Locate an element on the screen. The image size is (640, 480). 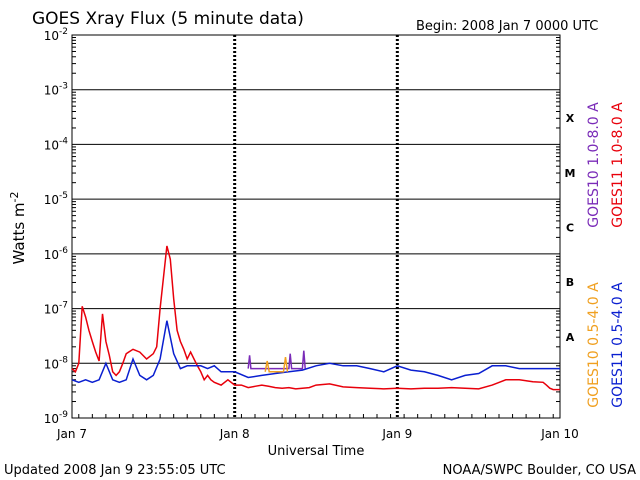
series-line-goes10-1-0-8-0-a is located at coordinates (276, 360).